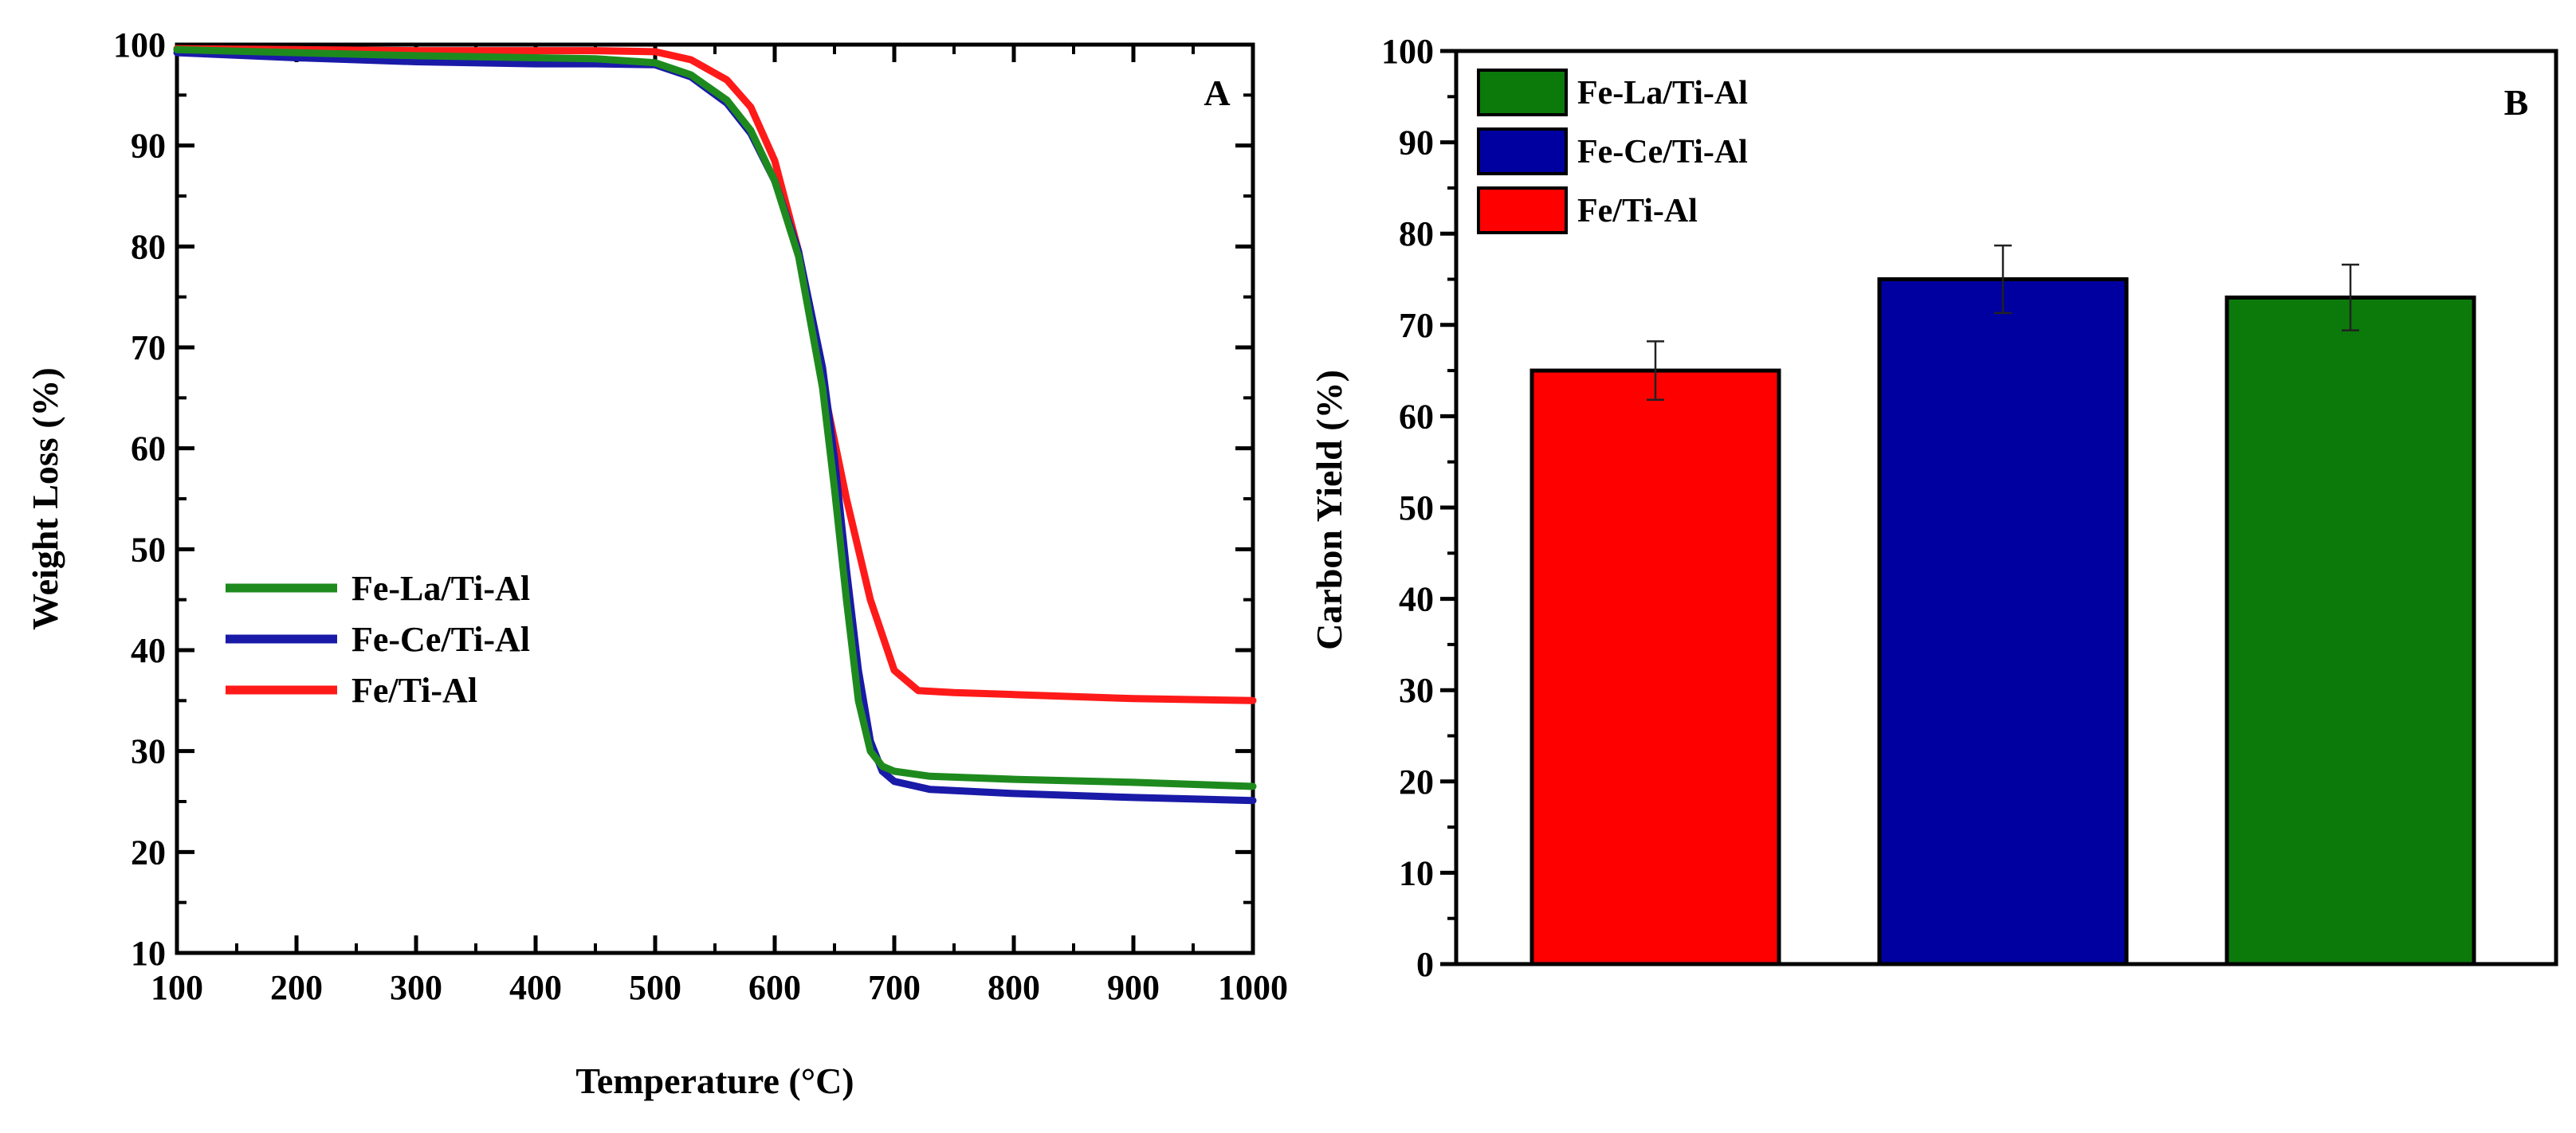 The height and width of the screenshot is (1133, 2576). What do you see at coordinates (1522, 210) in the screenshot?
I see `legend-swatch-fe-ti-al` at bounding box center [1522, 210].